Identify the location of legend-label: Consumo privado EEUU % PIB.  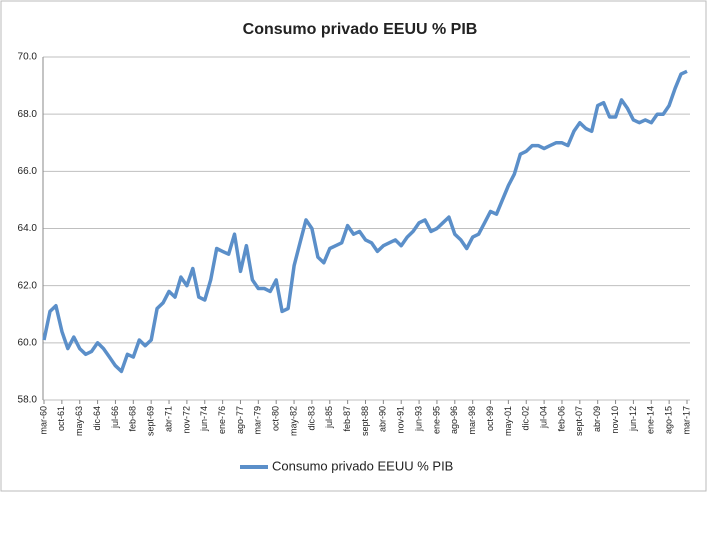
(362, 465).